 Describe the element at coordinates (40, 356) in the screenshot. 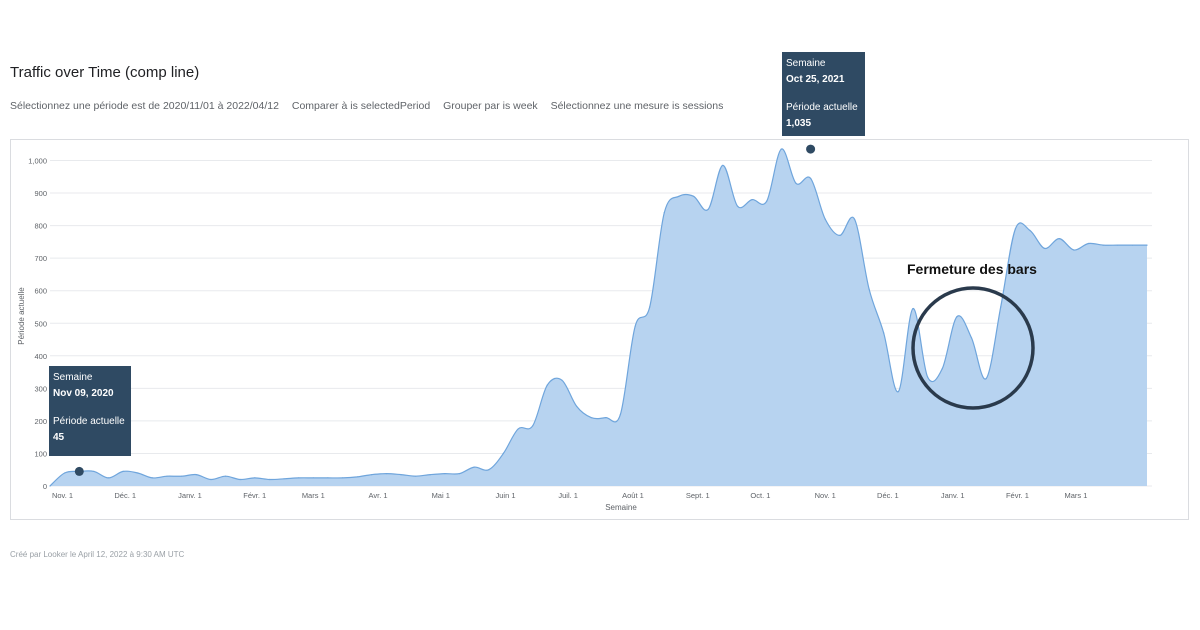

I see `y-tick-label: 400` at that location.